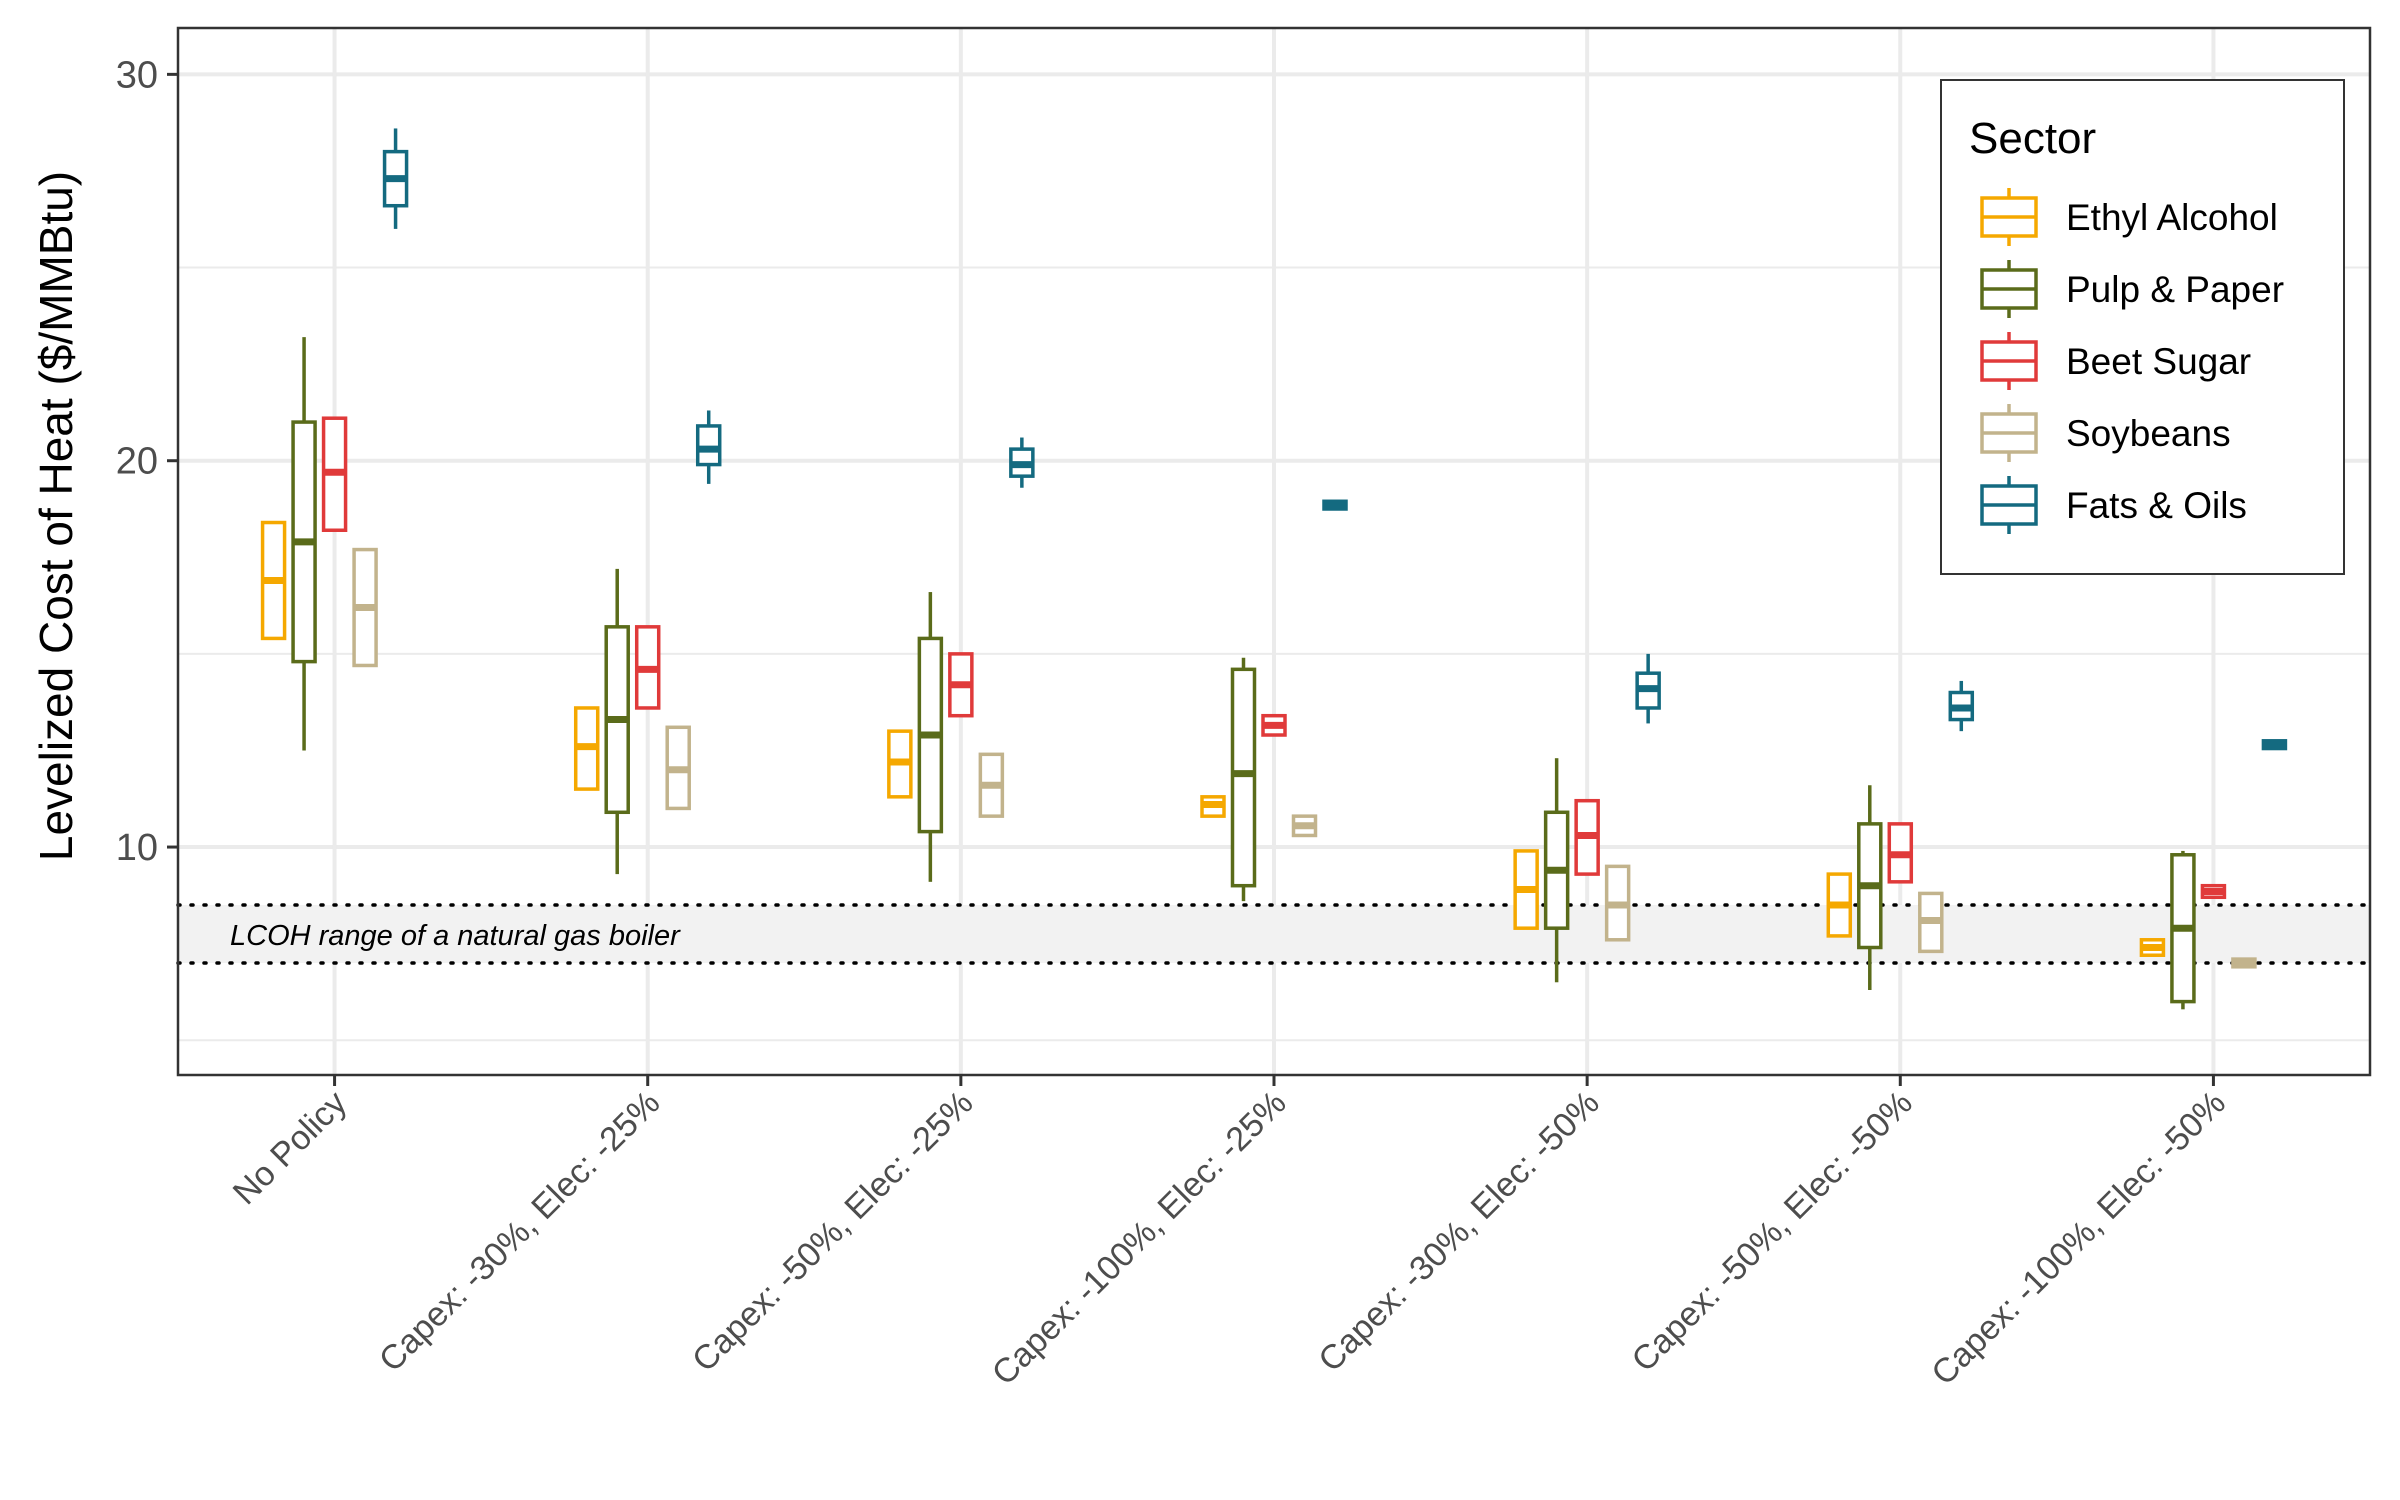 The image size is (2400, 1500). Describe the element at coordinates (2148, 433) in the screenshot. I see `legend-label: Soybeans` at that location.